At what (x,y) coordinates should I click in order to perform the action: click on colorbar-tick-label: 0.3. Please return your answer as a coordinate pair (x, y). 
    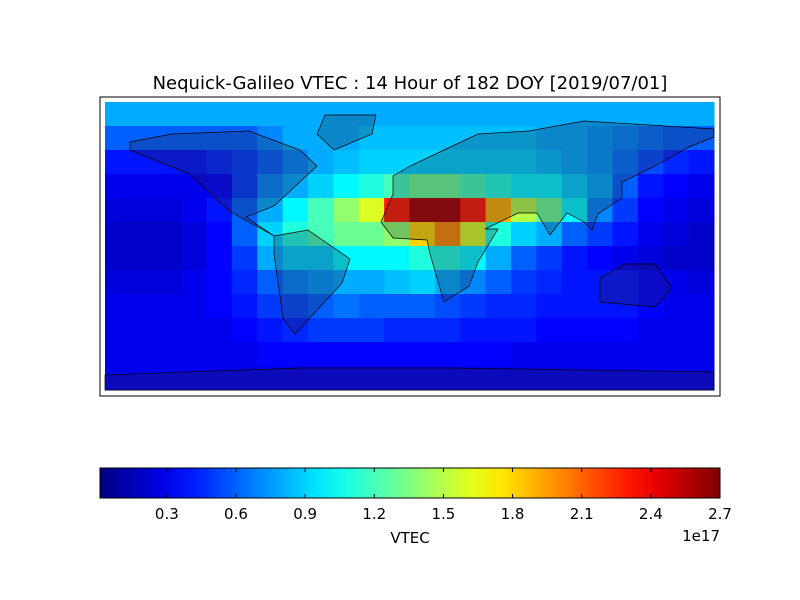
    Looking at the image, I should click on (167, 514).